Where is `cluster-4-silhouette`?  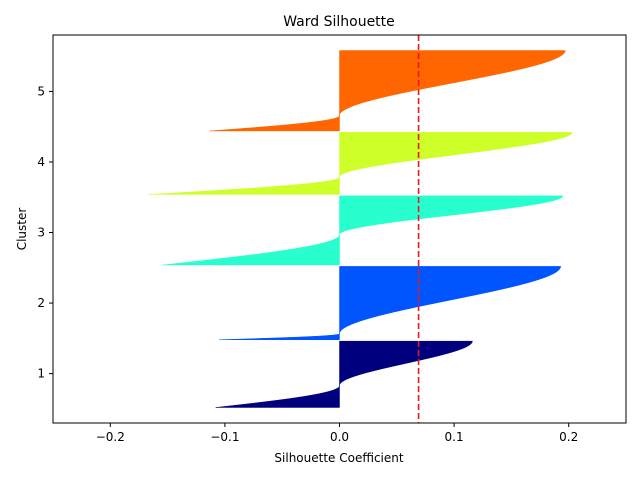
cluster-4-silhouette is located at coordinates (361, 163).